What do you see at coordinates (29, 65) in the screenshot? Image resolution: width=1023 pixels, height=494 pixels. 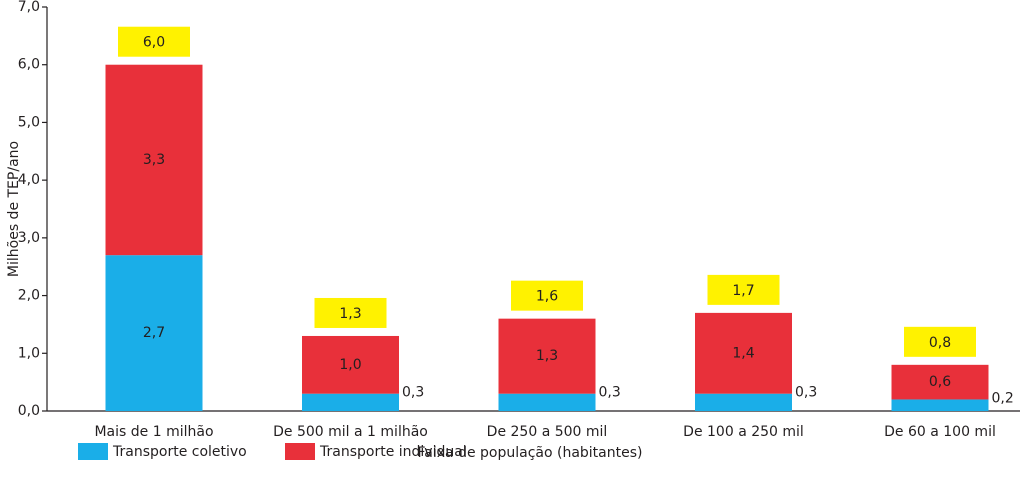 I see `y-tick-label: 6,0` at bounding box center [29, 65].